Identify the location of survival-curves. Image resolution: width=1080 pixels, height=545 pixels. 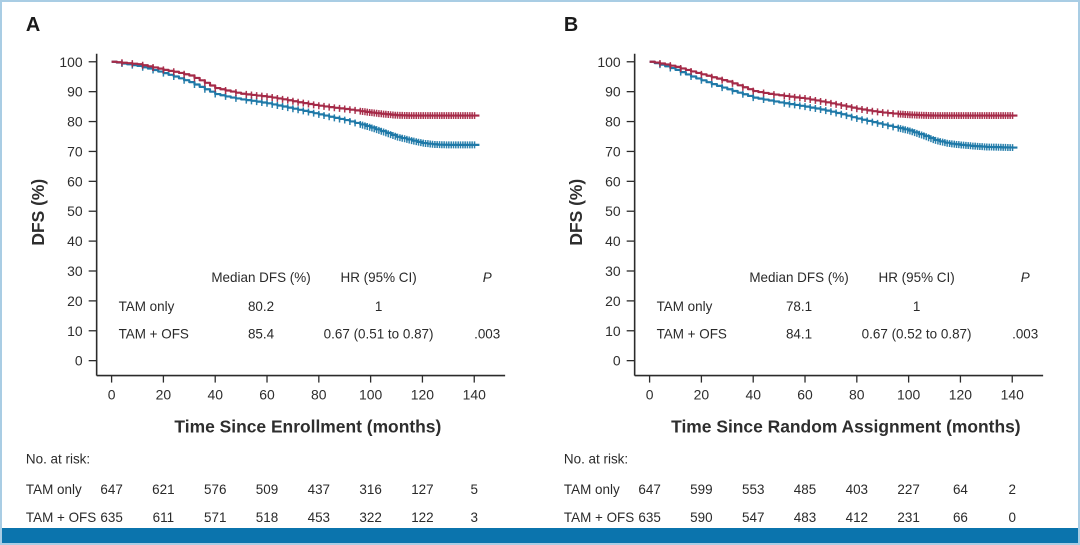
(295, 104).